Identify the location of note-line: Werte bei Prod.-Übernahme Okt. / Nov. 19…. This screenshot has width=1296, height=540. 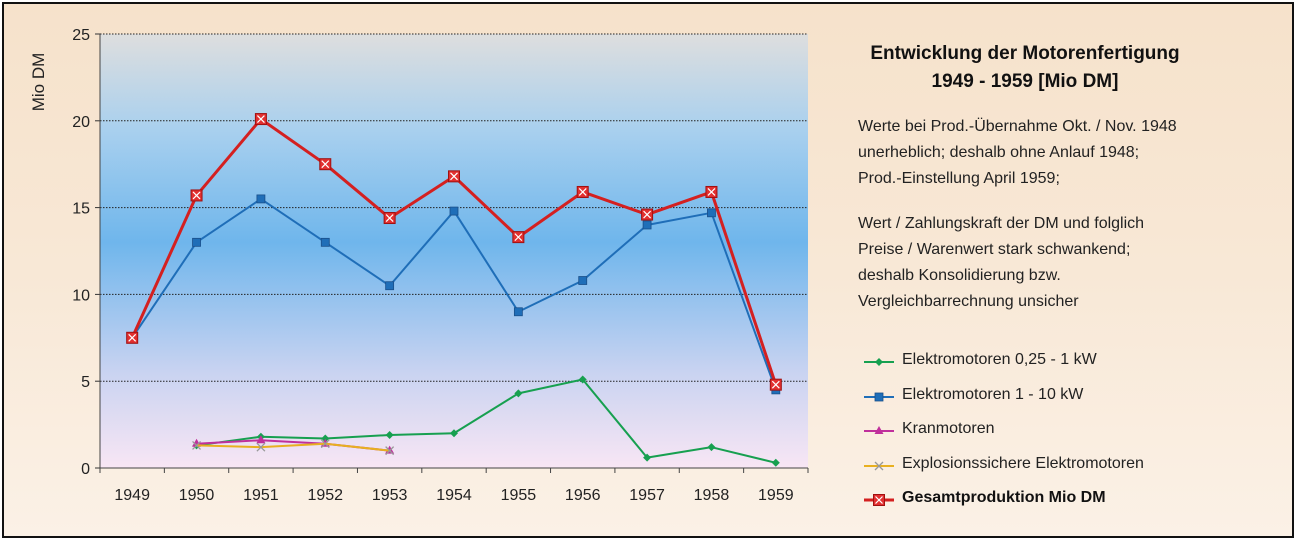
(1017, 126).